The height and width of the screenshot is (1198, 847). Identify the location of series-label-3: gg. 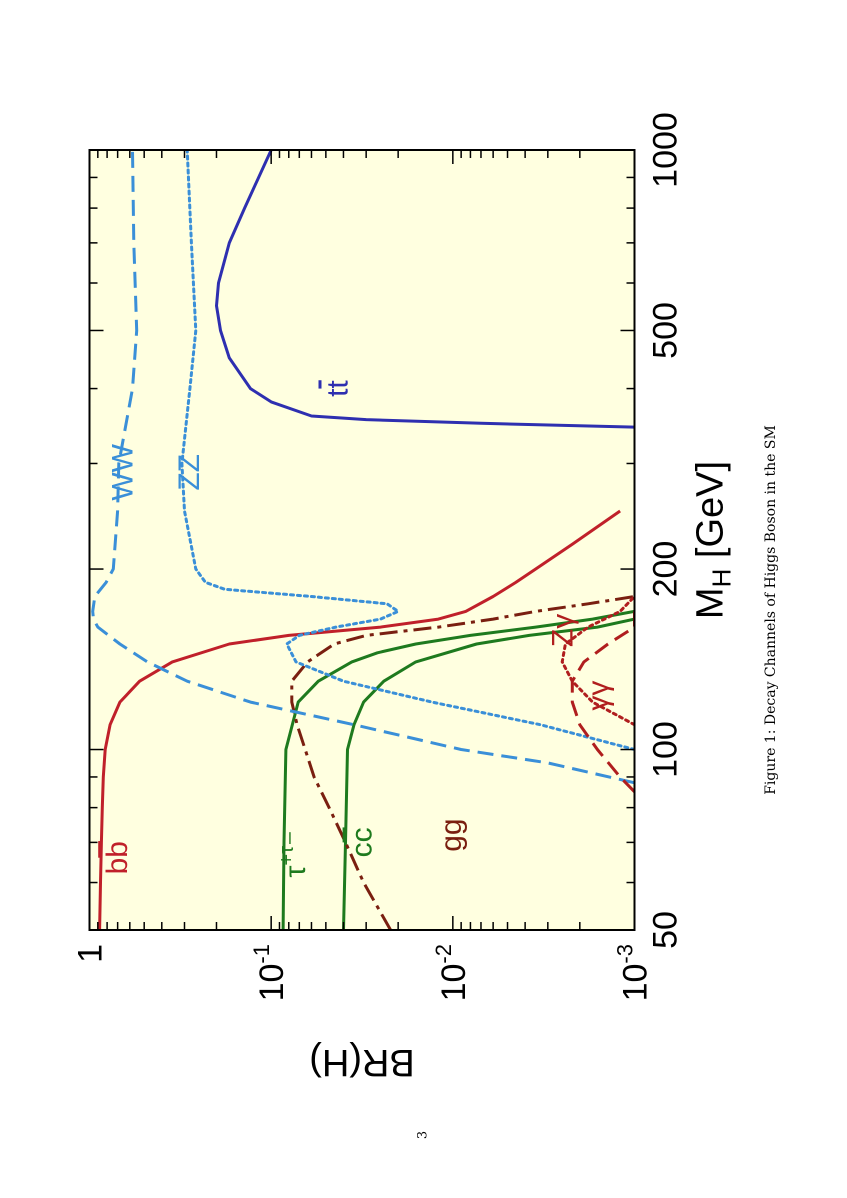
(451, 834).